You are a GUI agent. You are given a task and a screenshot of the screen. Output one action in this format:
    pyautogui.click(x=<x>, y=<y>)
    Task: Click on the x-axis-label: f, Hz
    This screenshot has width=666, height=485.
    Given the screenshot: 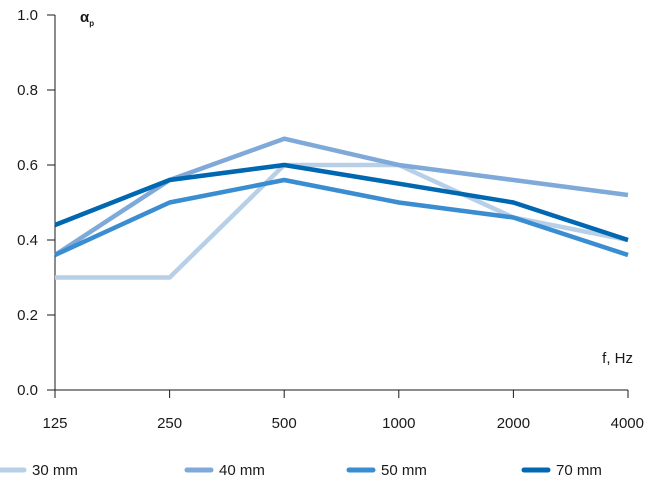 What is the action you would take?
    pyautogui.click(x=617, y=358)
    